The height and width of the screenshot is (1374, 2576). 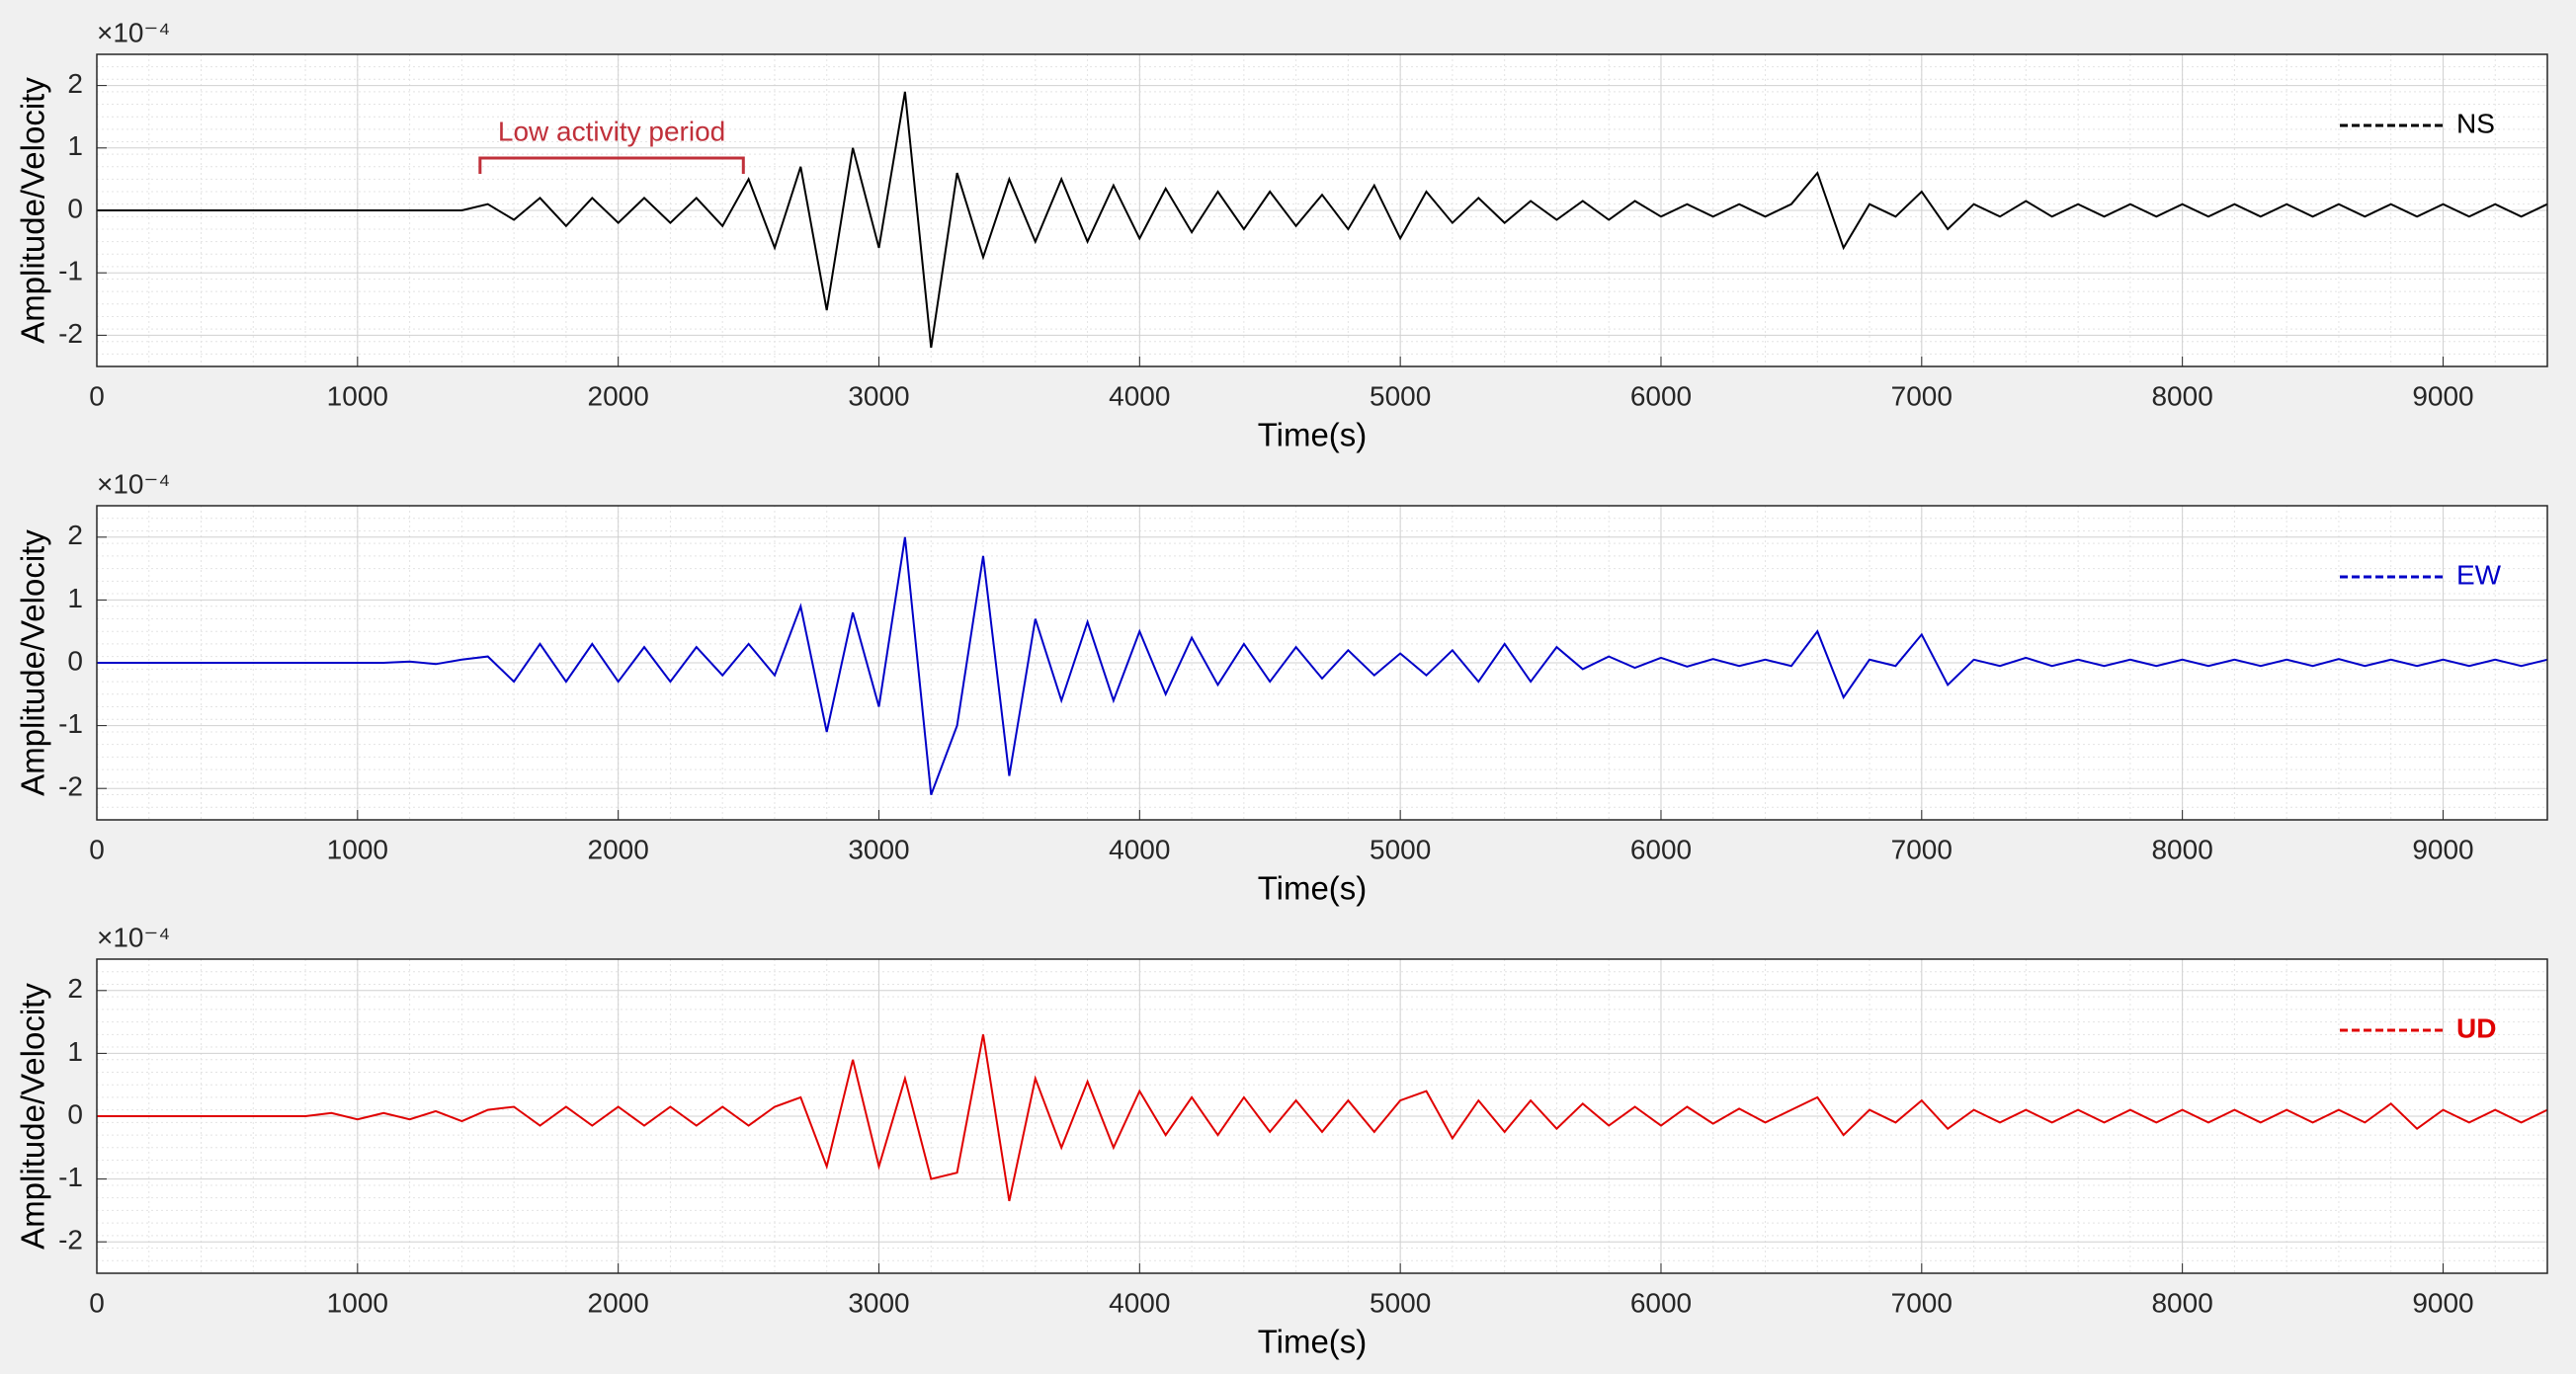 What do you see at coordinates (2479, 575) in the screenshot?
I see `legend-label: EW` at bounding box center [2479, 575].